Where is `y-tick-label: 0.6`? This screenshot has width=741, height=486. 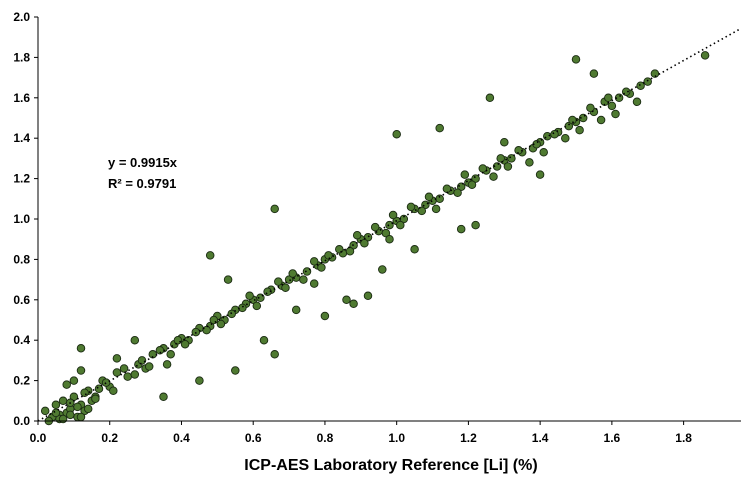 y-tick-label: 0.6 is located at coordinates (21, 300).